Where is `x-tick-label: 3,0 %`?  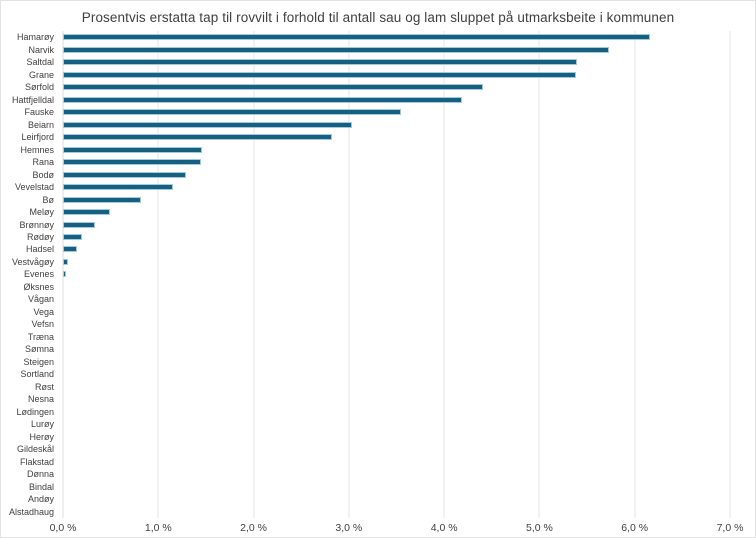 x-tick-label: 3,0 % is located at coordinates (349, 528).